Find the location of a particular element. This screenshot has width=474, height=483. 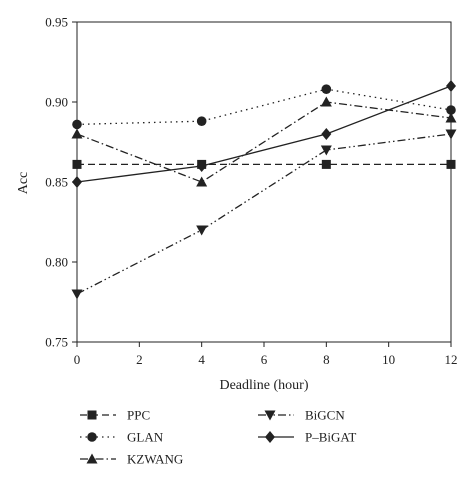

legend-item: BiGCN is located at coordinates (301, 415).